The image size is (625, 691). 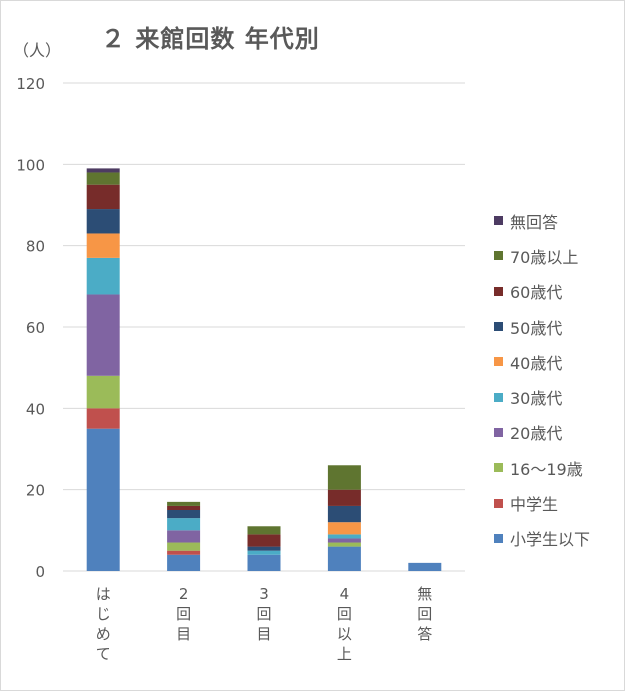 I want to click on x-tick-label: は, so click(x=103, y=594).